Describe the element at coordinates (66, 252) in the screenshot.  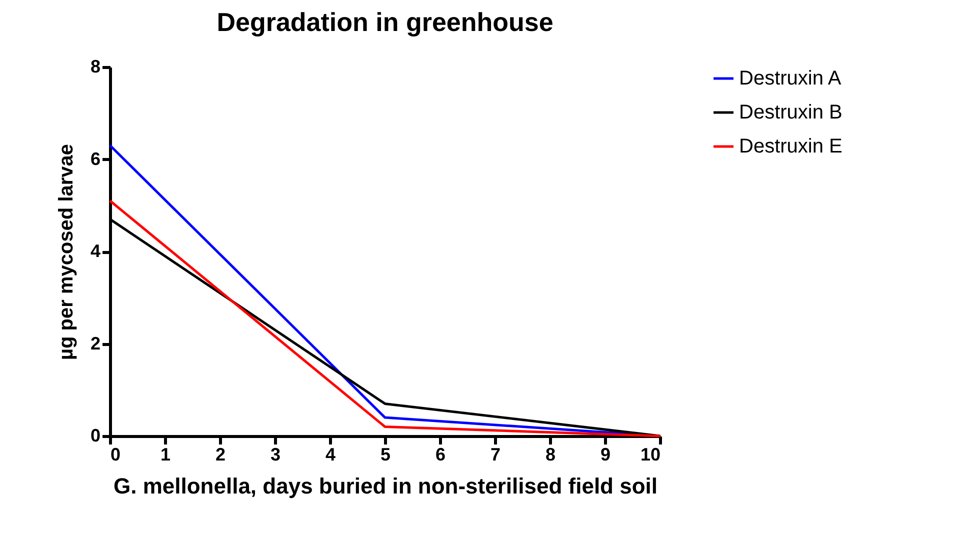
I see `y-axis-title: µg per mycosed larvae` at that location.